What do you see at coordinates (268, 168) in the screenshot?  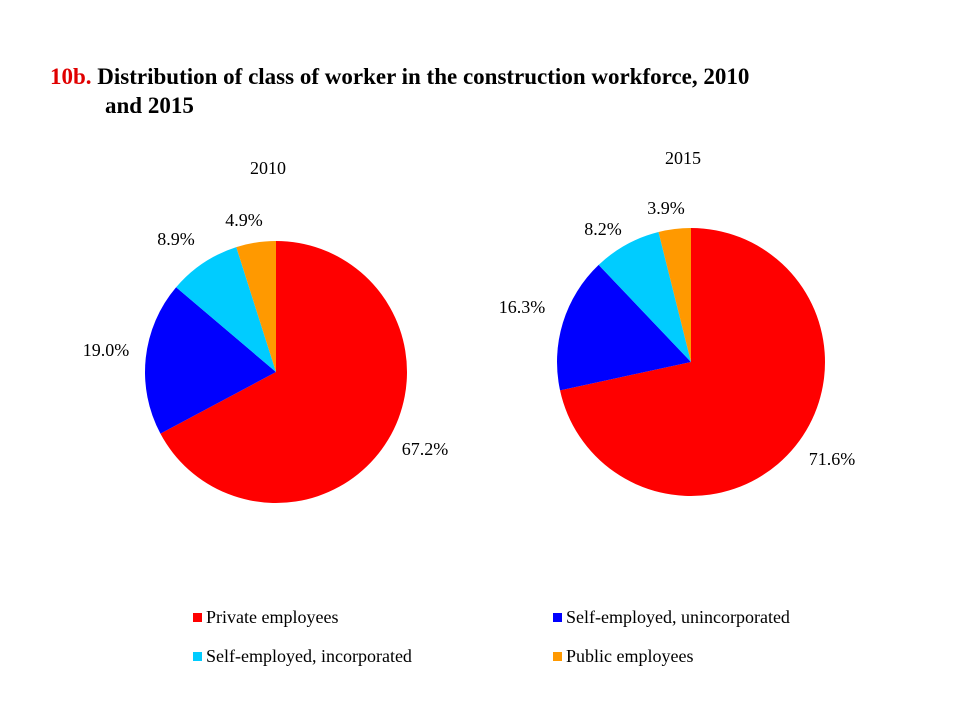 I see `pie-title: 2010` at bounding box center [268, 168].